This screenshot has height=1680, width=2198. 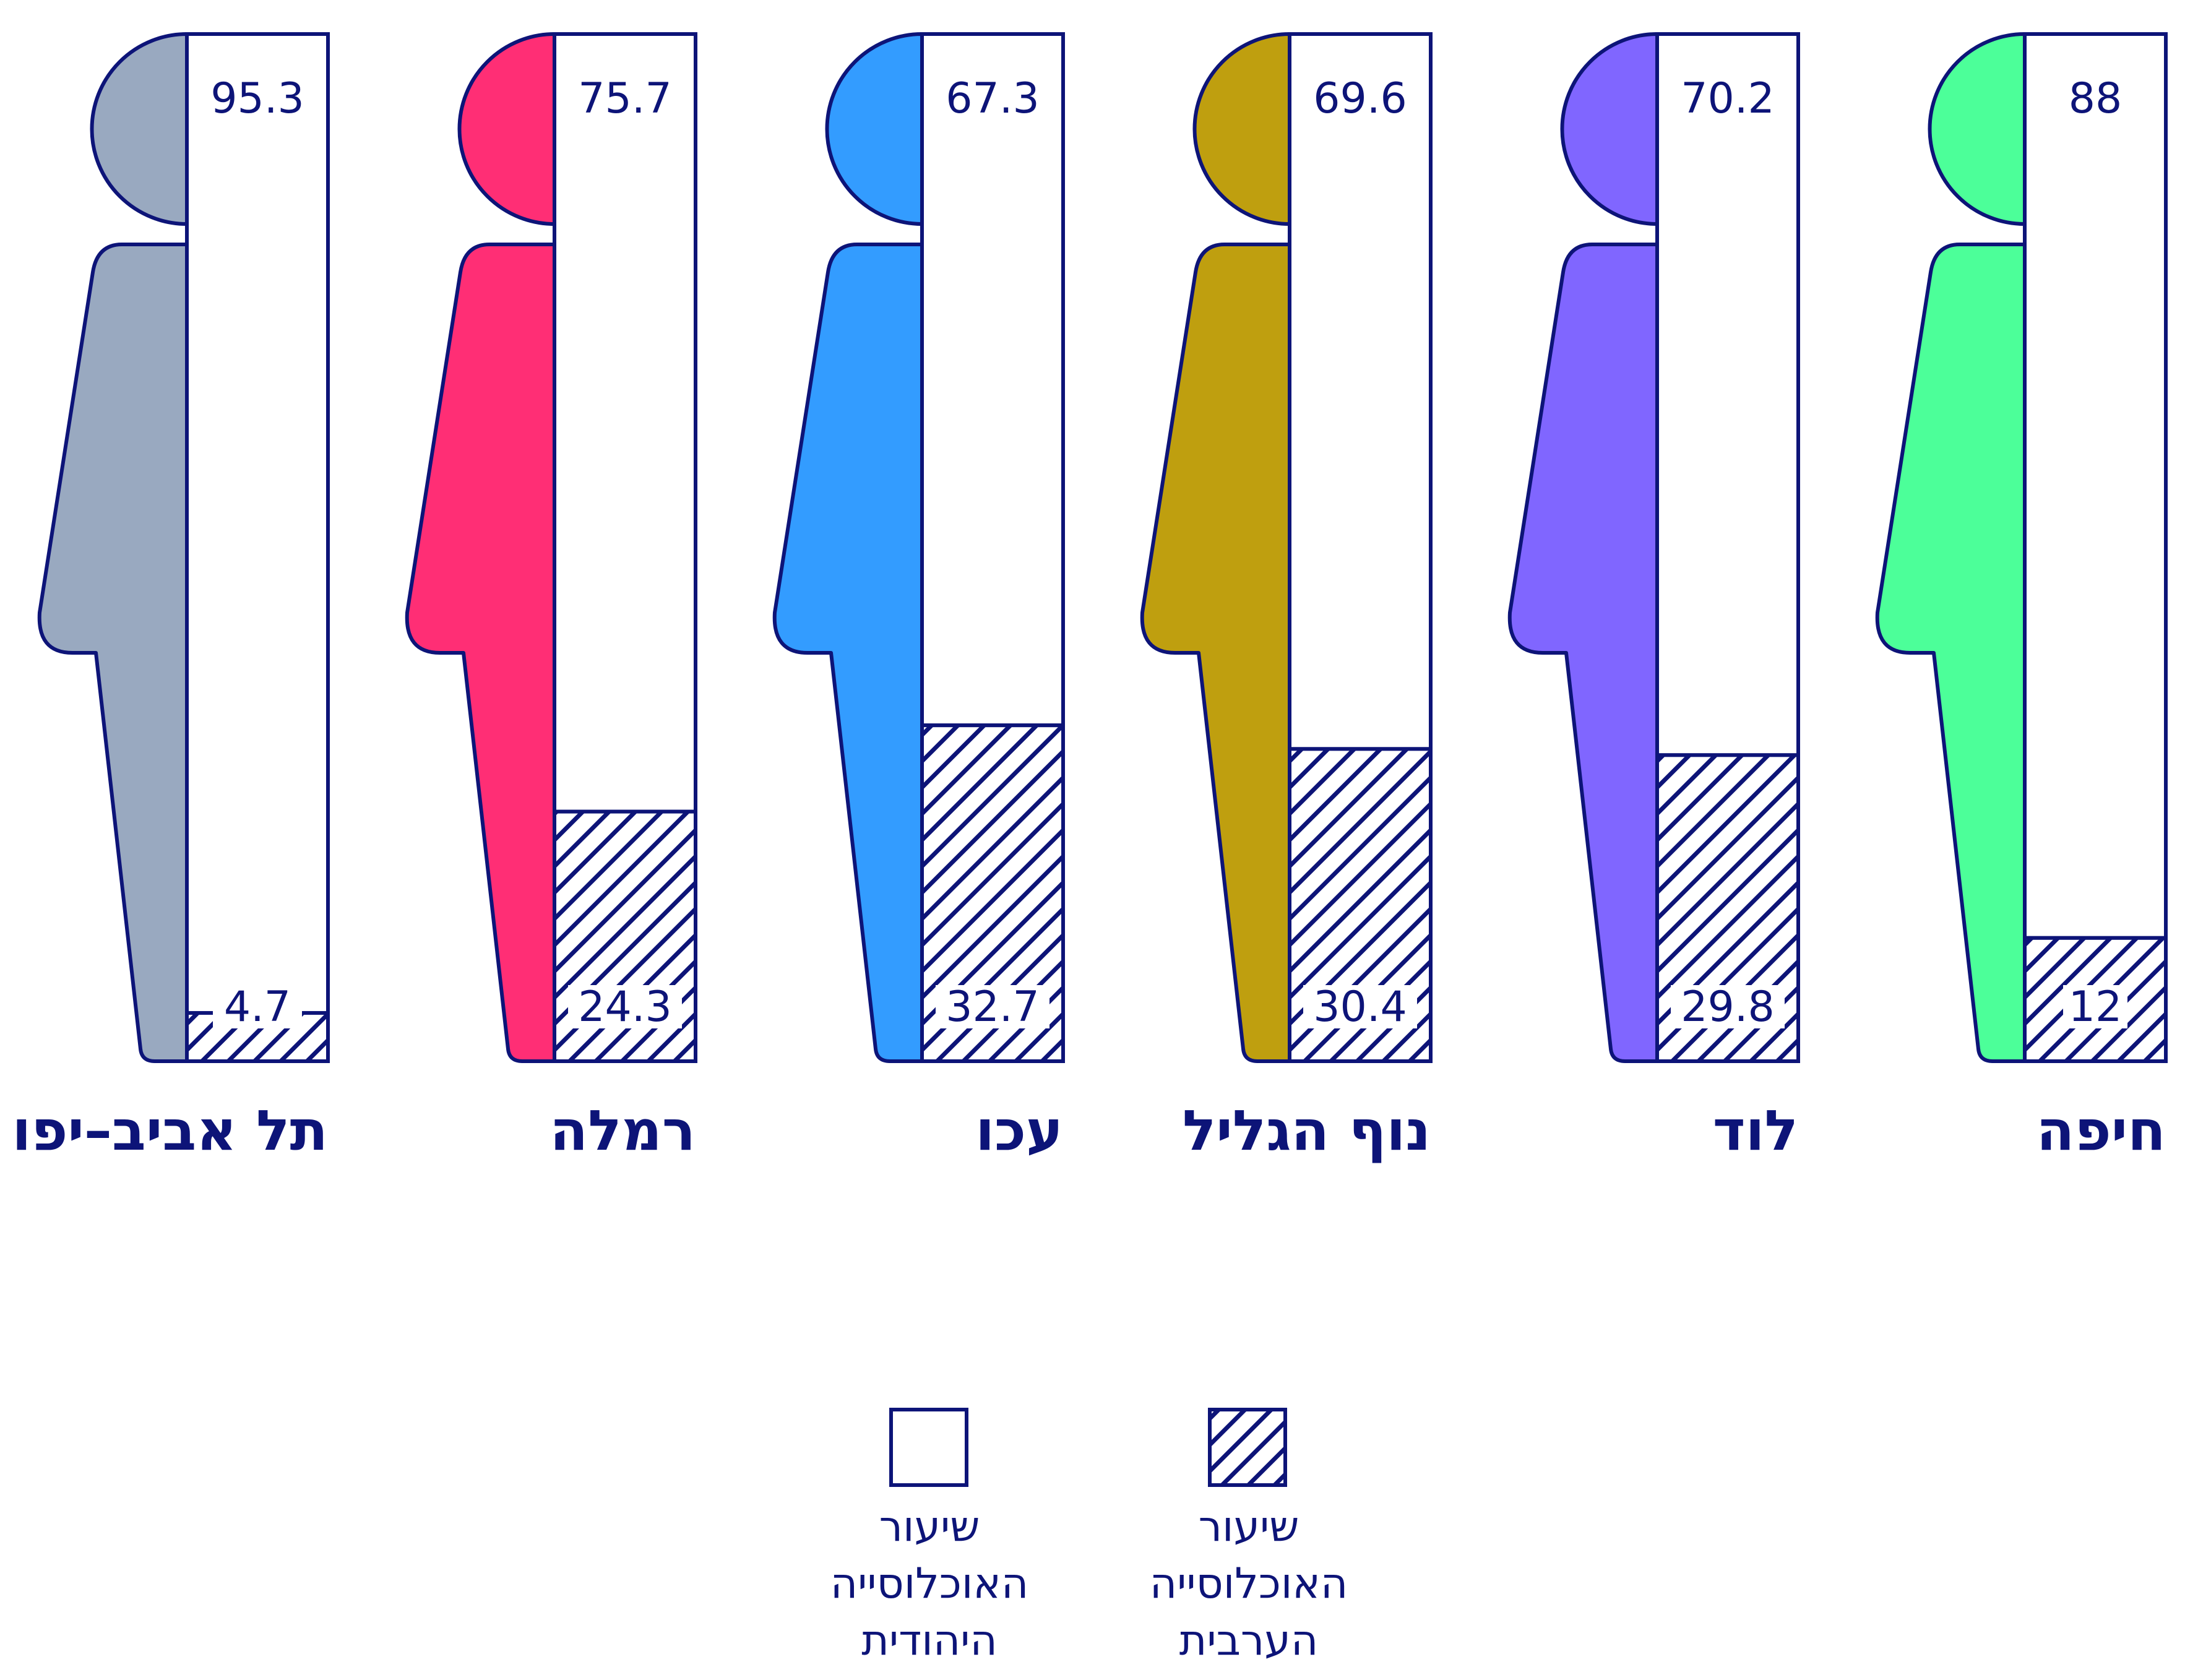 What do you see at coordinates (623, 1130) in the screenshot?
I see `city-label: רמלה` at bounding box center [623, 1130].